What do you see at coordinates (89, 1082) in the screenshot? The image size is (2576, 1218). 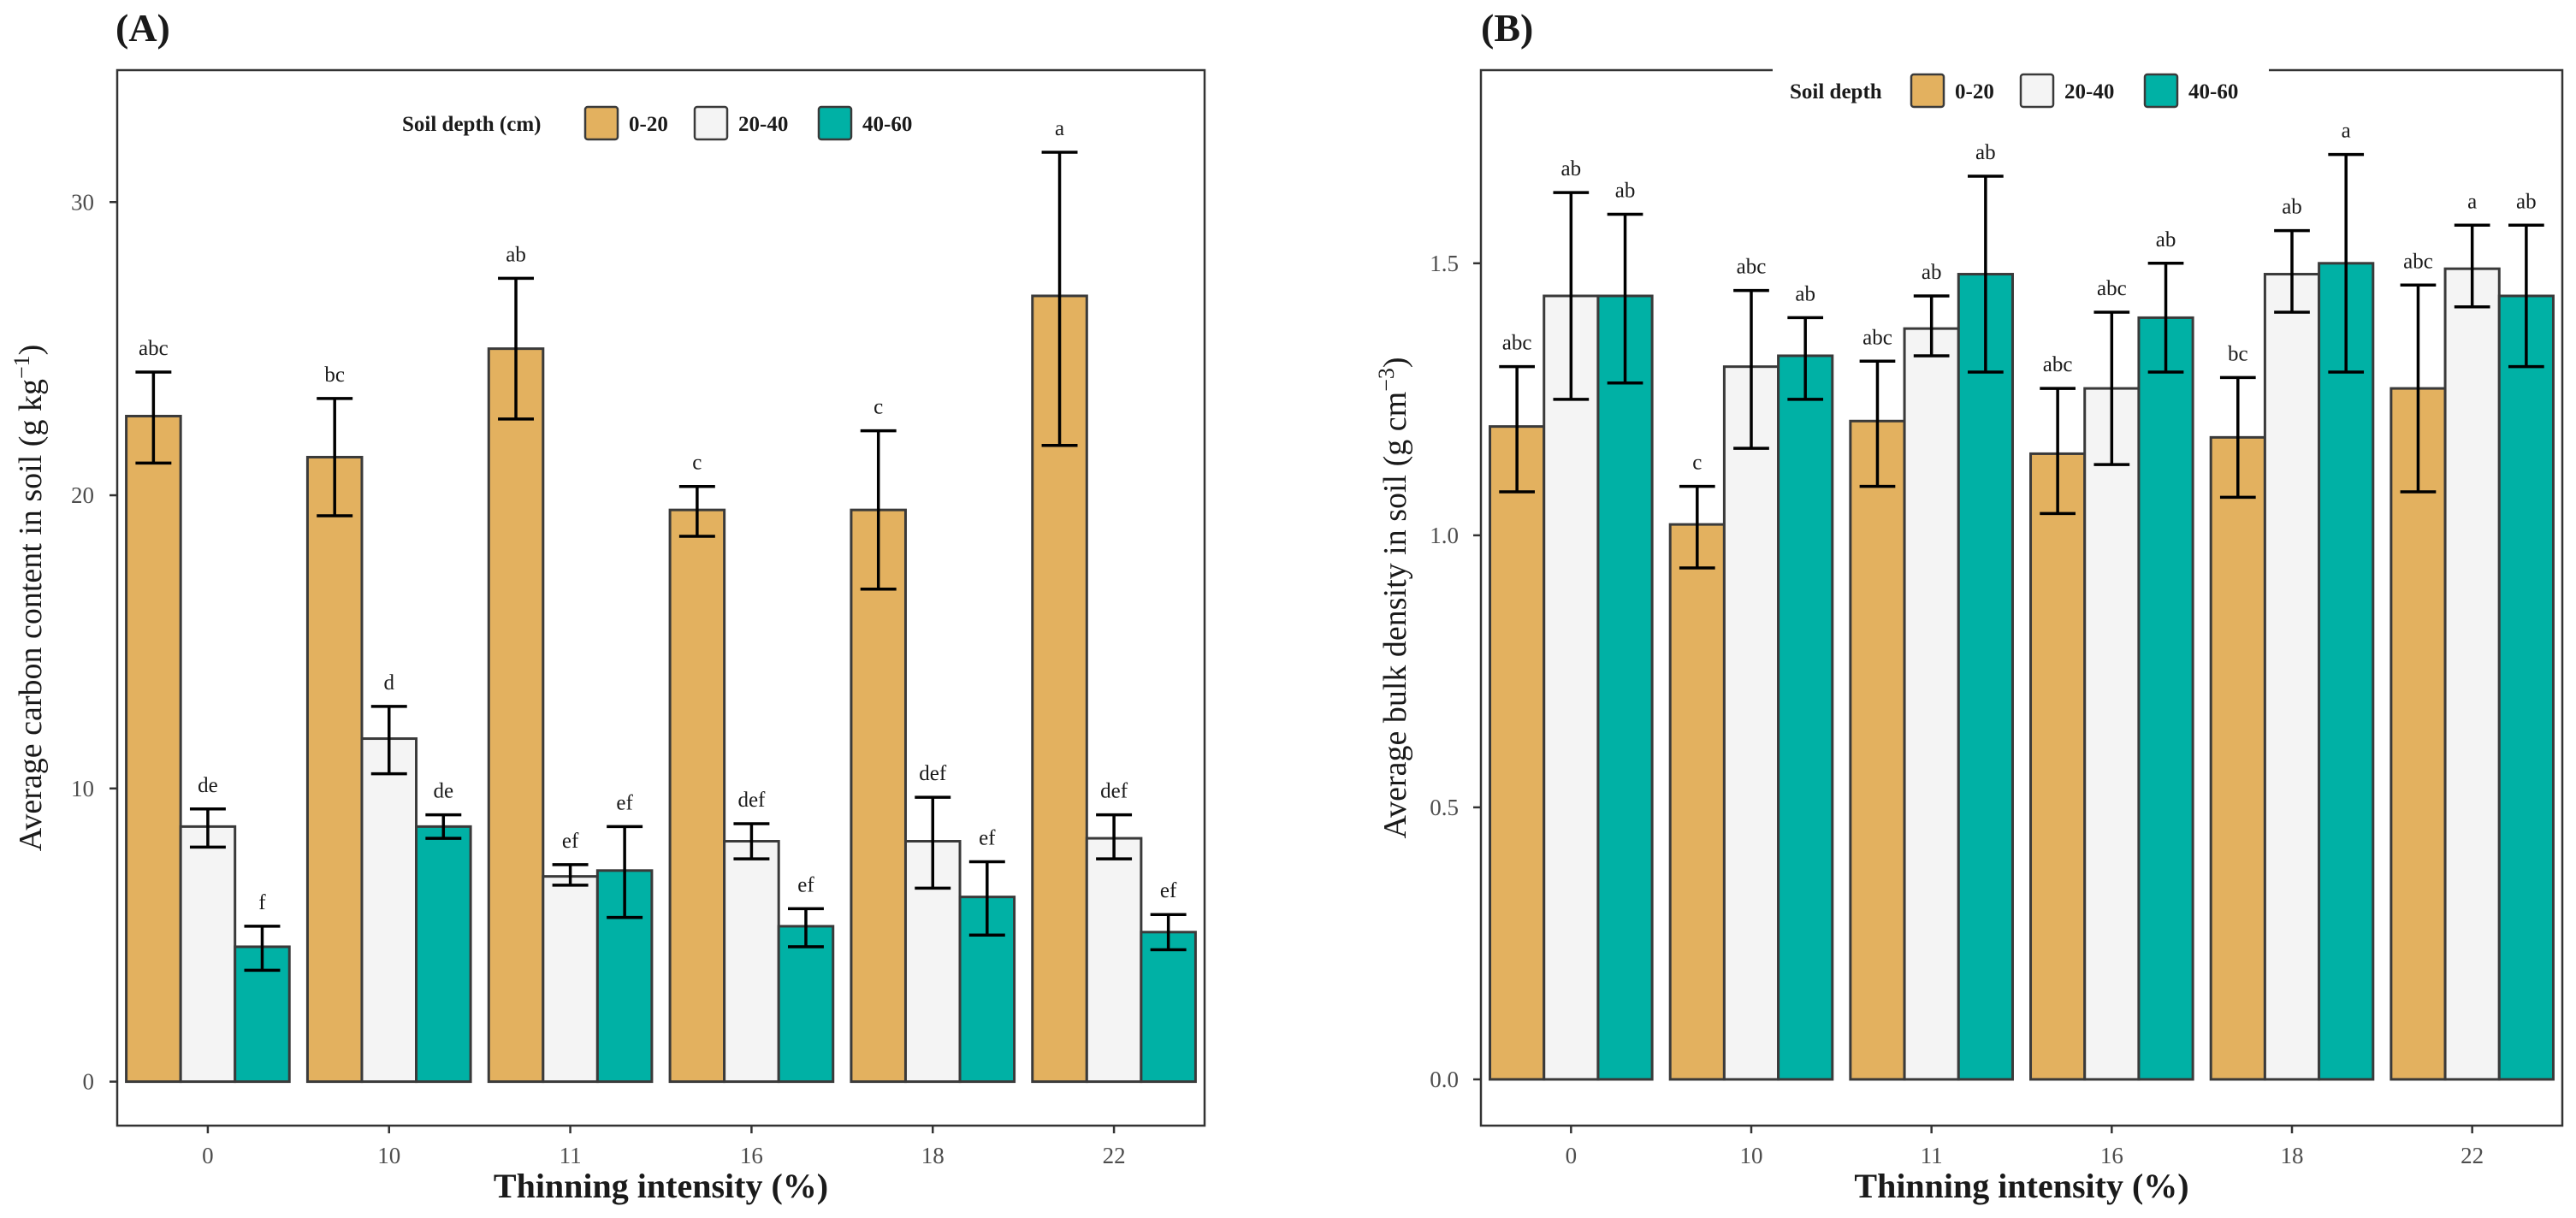 I see `y-tick-label: 0` at bounding box center [89, 1082].